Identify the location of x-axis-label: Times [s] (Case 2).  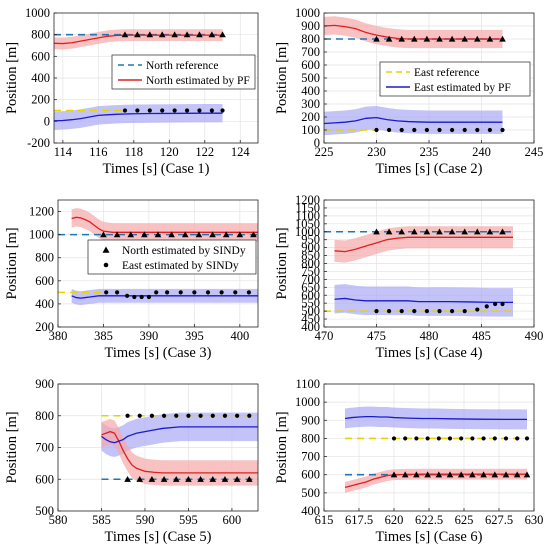
(428, 169).